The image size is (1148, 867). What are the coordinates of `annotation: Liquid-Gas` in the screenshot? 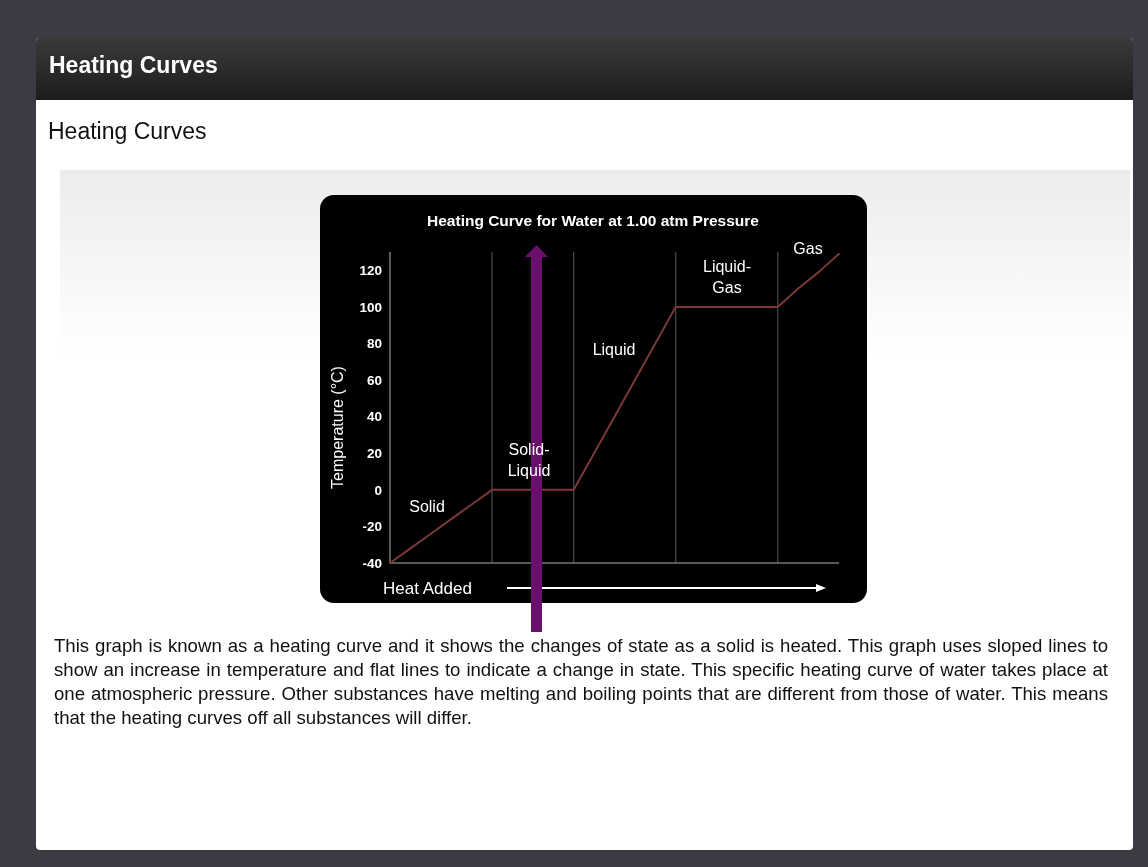 It's located at (727, 276).